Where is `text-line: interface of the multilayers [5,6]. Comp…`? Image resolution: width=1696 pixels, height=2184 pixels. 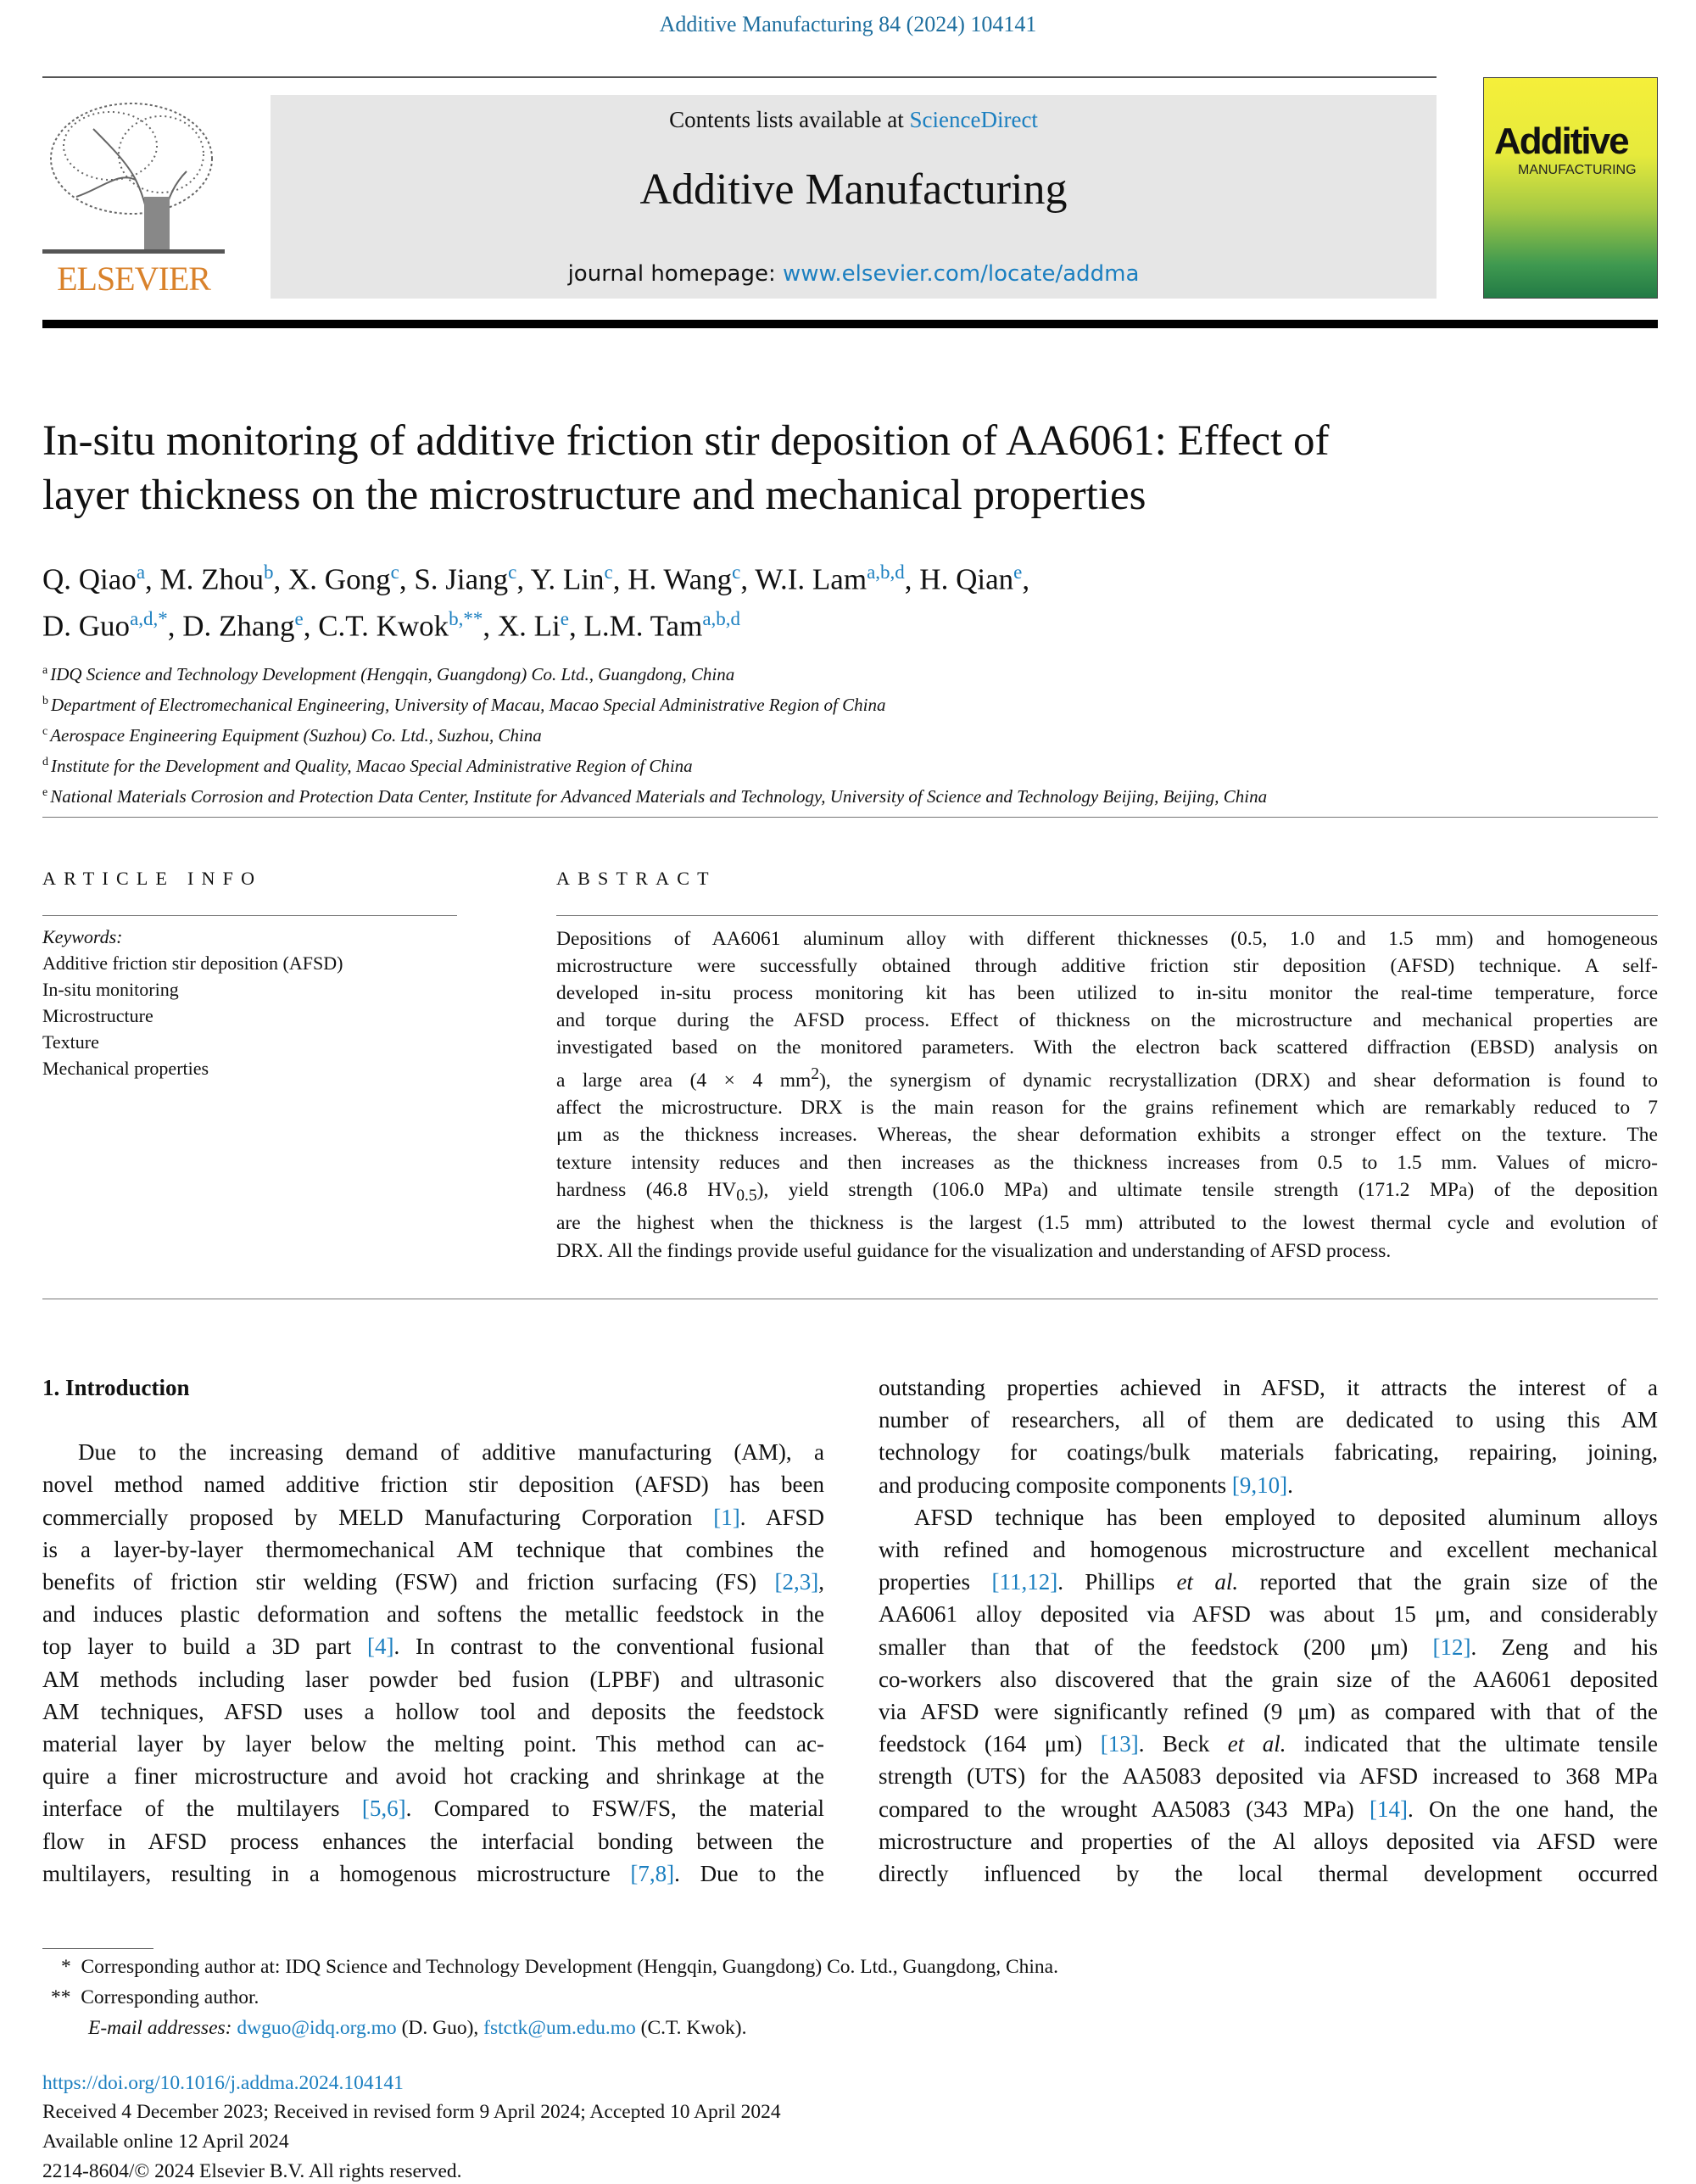 text-line: interface of the multilayers [5,6]. Comp… is located at coordinates (433, 1809).